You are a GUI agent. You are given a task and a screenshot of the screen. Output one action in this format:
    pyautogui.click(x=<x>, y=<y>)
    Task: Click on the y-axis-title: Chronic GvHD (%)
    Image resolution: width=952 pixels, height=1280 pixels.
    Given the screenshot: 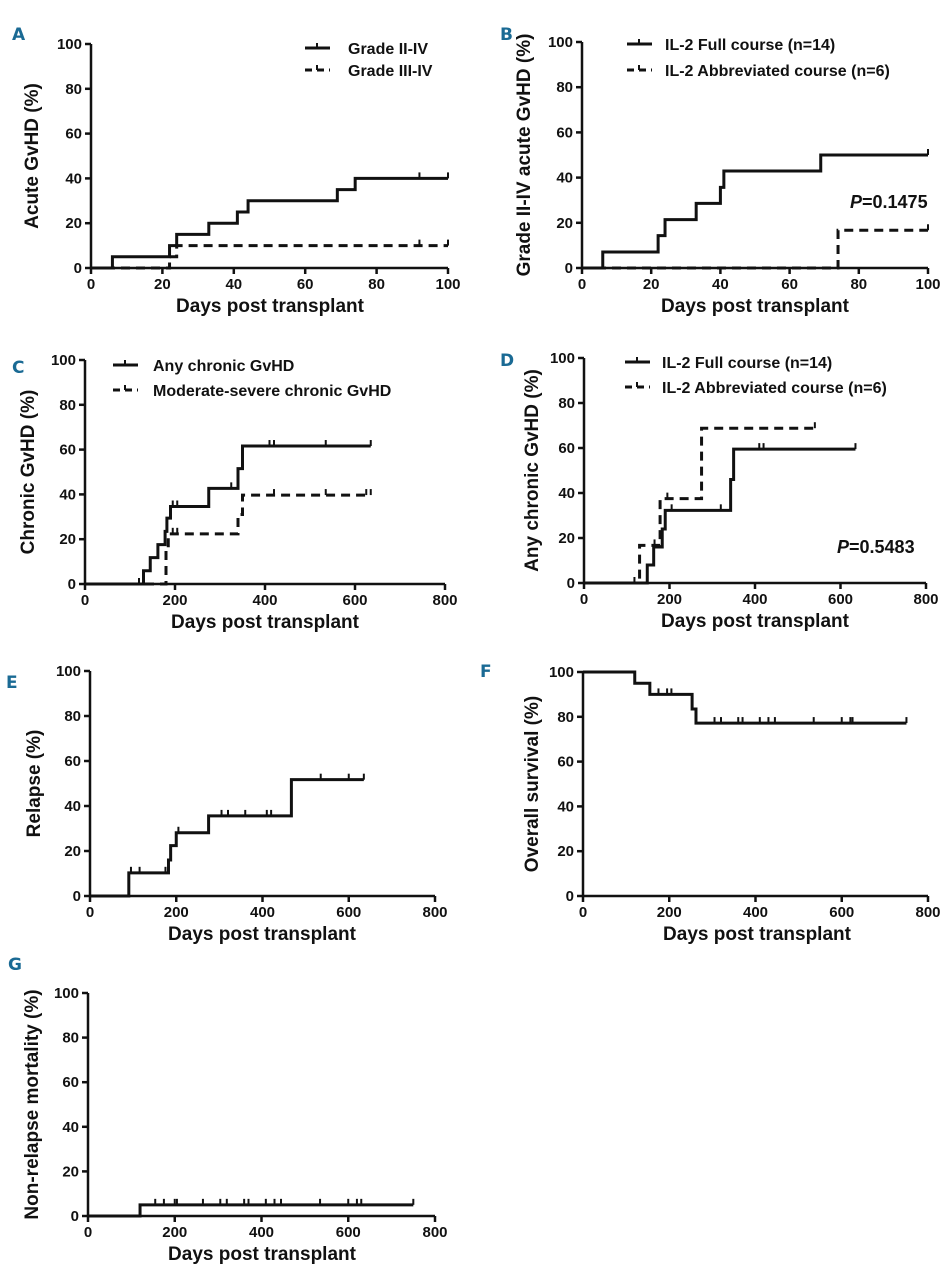 What is the action you would take?
    pyautogui.click(x=28, y=472)
    